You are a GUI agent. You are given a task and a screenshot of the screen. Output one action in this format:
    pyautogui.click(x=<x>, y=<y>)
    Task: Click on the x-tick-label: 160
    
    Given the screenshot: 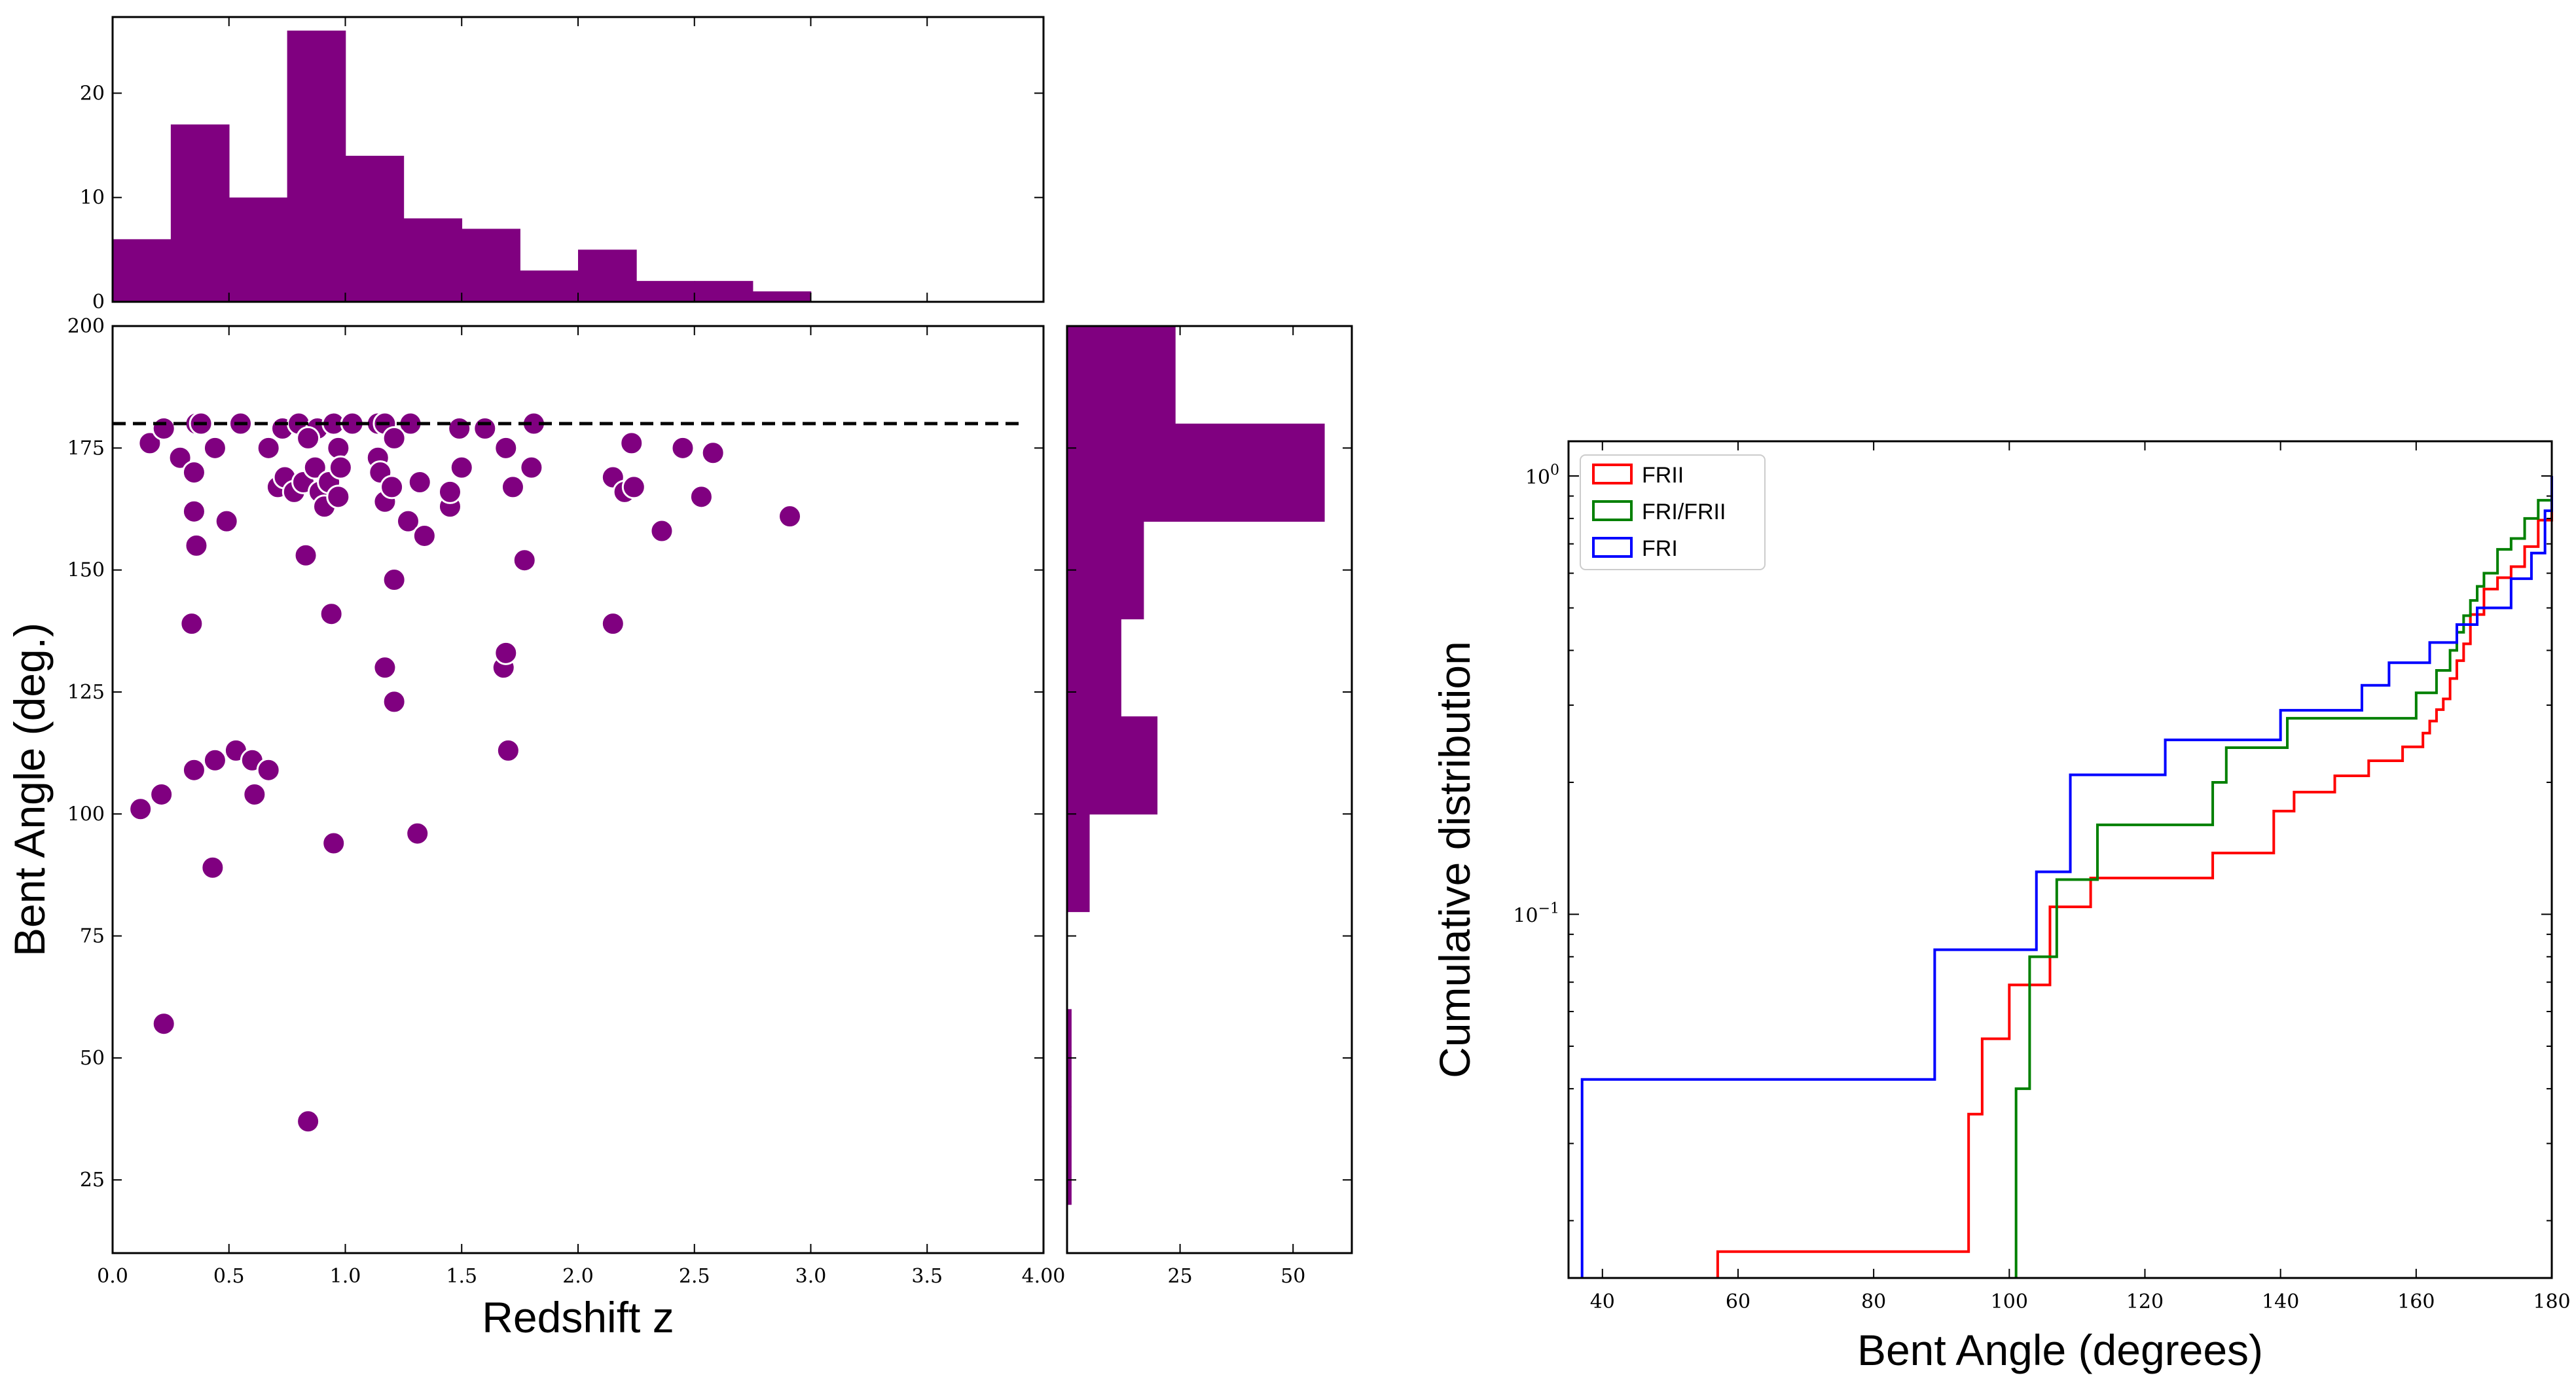 What is the action you would take?
    pyautogui.click(x=2416, y=1301)
    